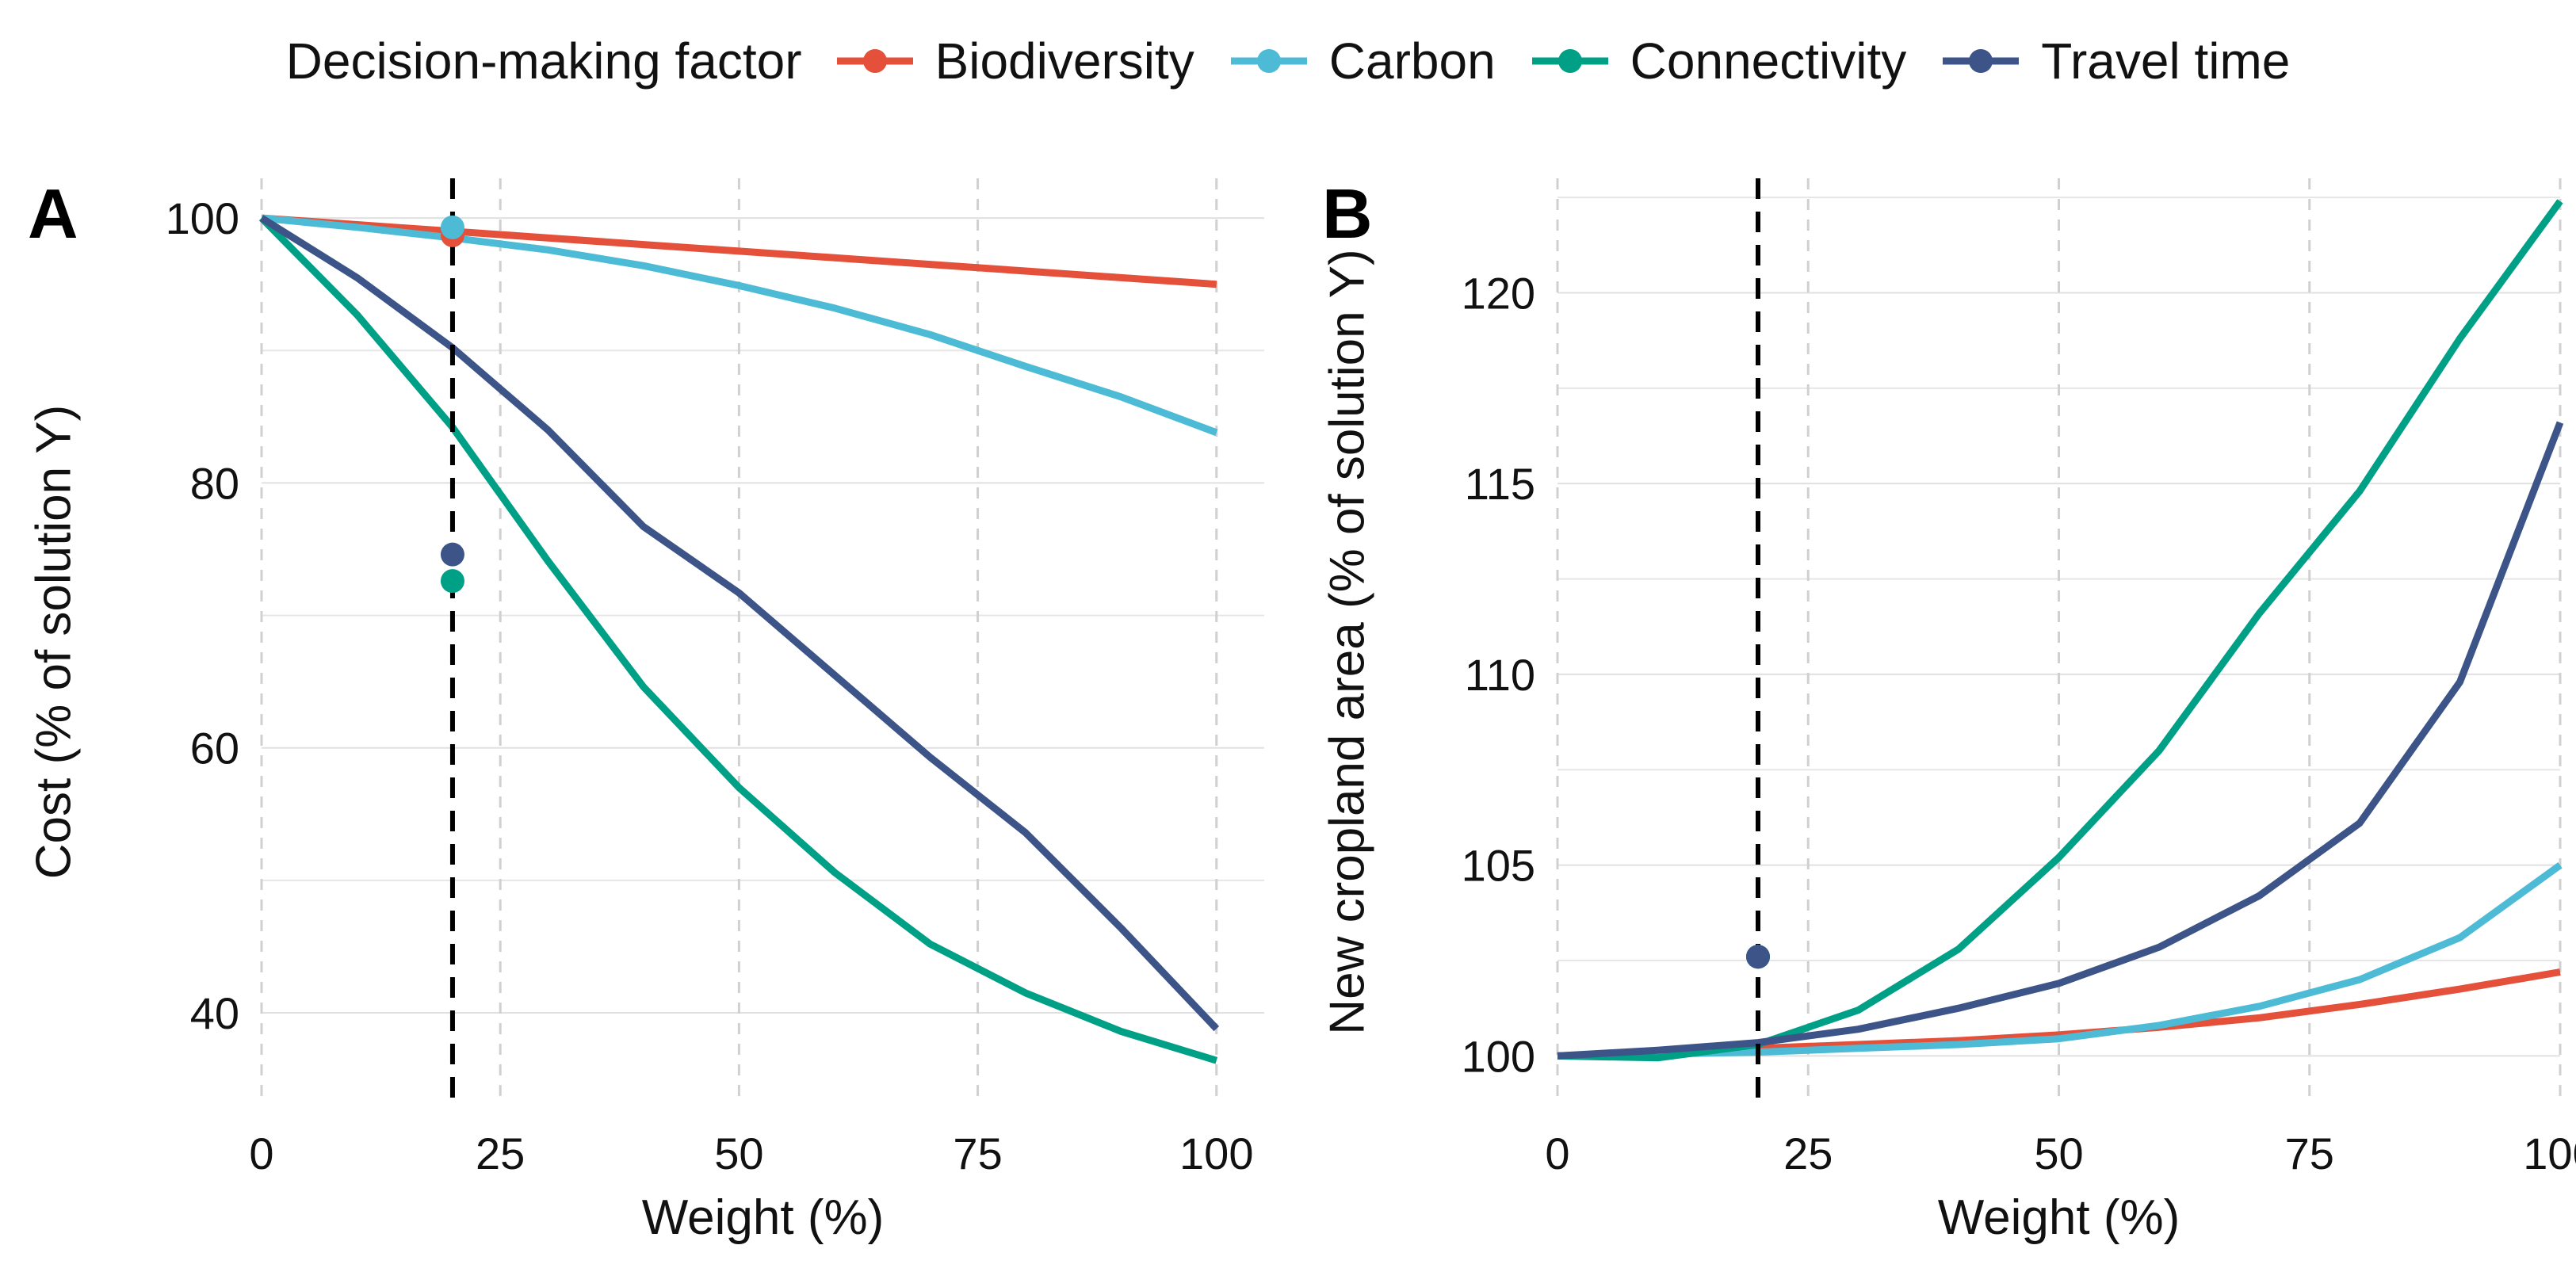  What do you see at coordinates (214, 748) in the screenshot?
I see `panel-a-y-tick-label: 60` at bounding box center [214, 748].